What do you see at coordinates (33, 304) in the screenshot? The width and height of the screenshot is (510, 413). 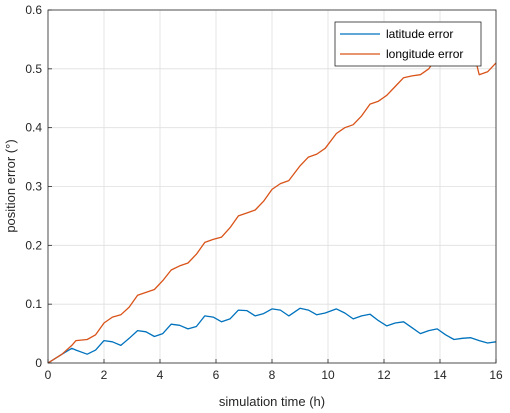 I see `y-tick-label: 0.1` at bounding box center [33, 304].